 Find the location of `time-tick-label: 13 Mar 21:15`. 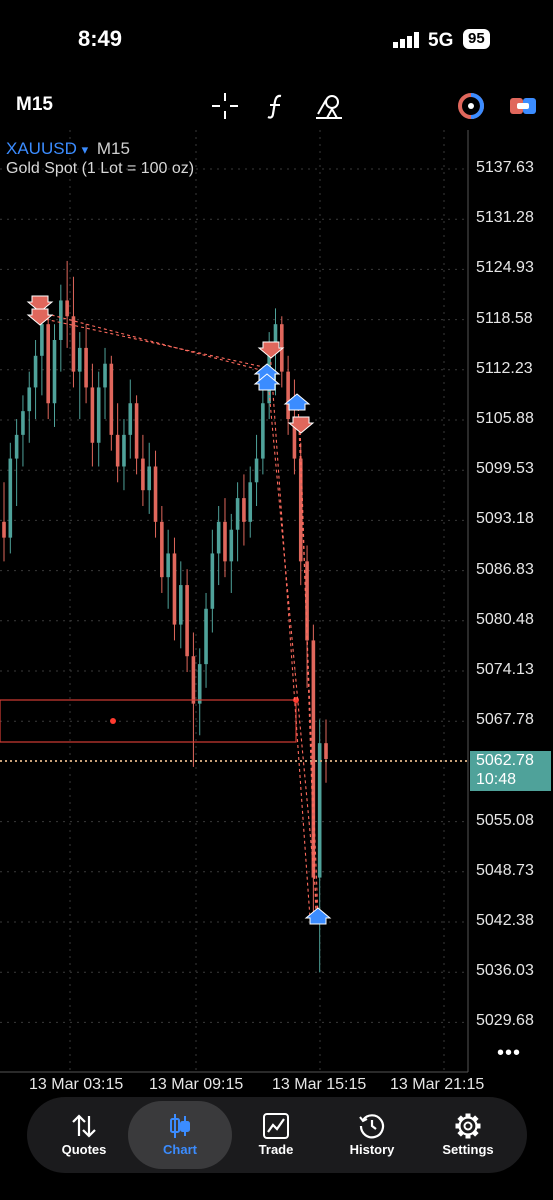

time-tick-label: 13 Mar 21:15 is located at coordinates (437, 1084).